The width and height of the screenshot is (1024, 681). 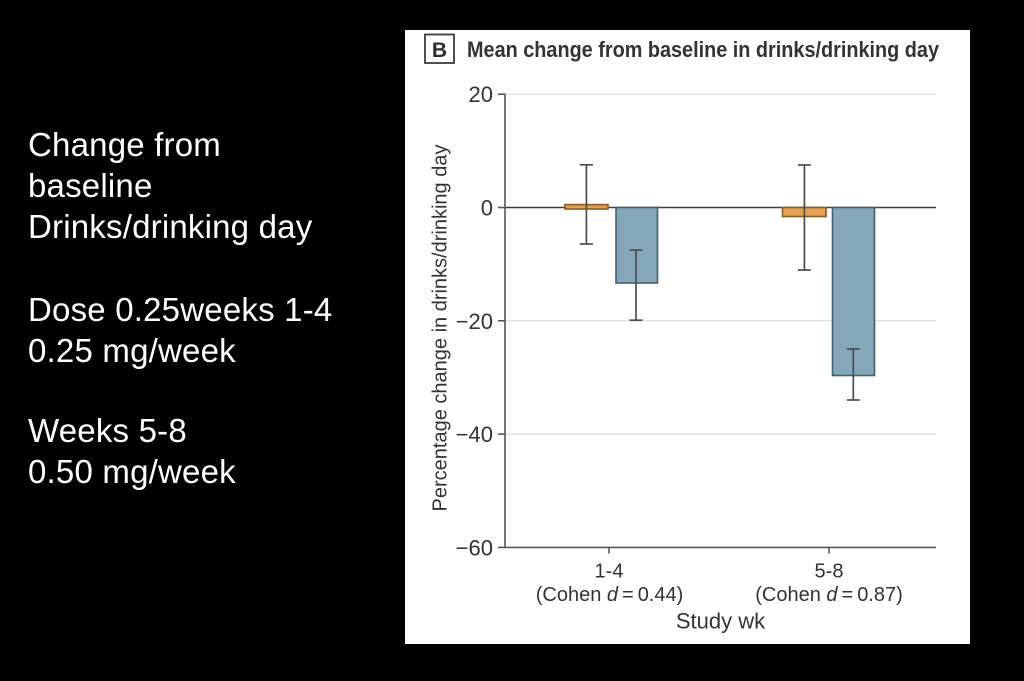 I want to click on svg-text: −60, so click(x=474, y=547).